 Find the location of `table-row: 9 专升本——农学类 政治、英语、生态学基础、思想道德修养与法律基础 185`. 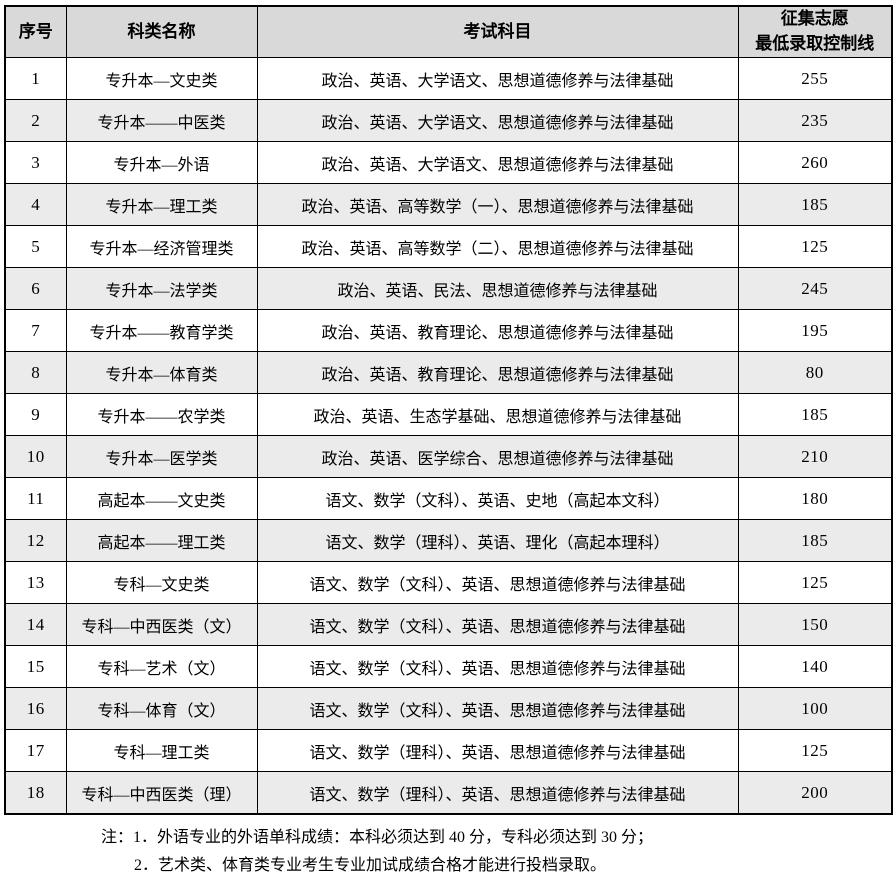

table-row: 9 专升本——农学类 政治、英语、生态学基础、思想道德修养与法律基础 185 is located at coordinates (448, 414).